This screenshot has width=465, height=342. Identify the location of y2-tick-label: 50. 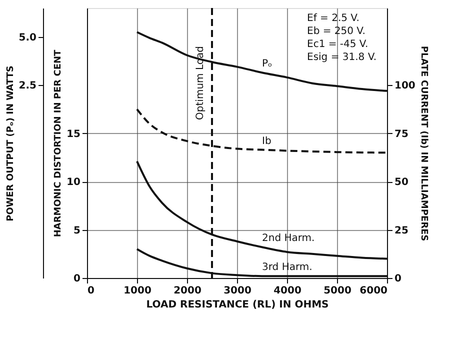
(401, 182).